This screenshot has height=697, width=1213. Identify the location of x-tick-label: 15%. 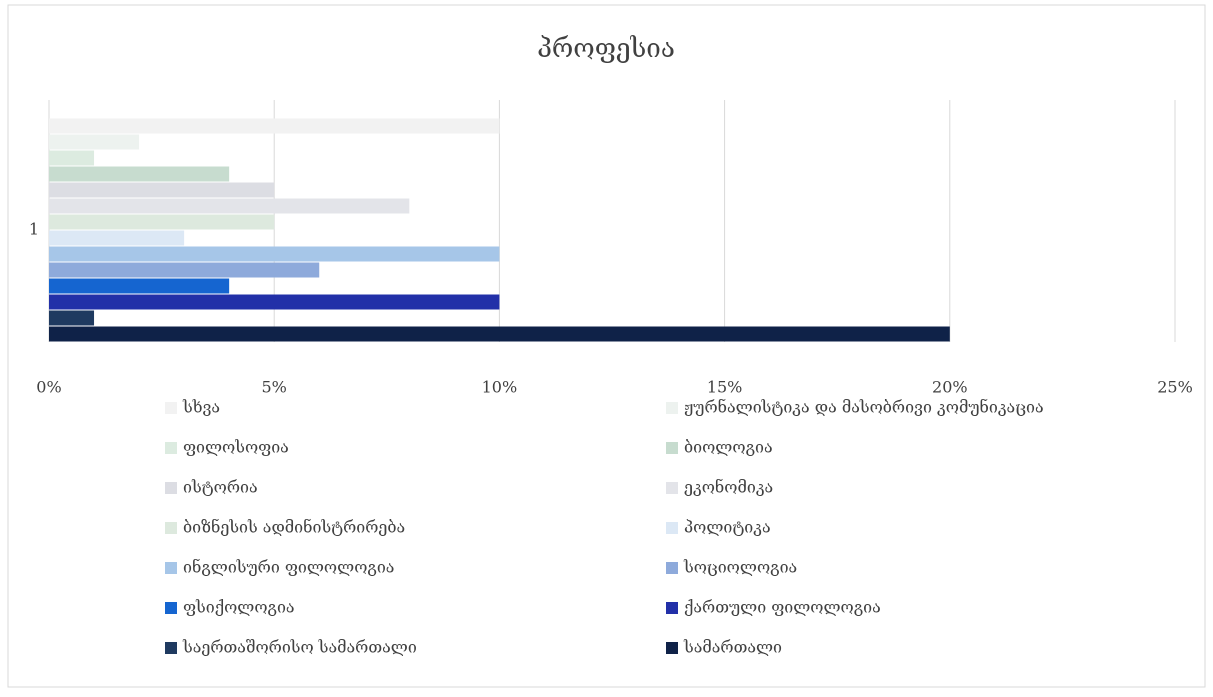
(725, 387).